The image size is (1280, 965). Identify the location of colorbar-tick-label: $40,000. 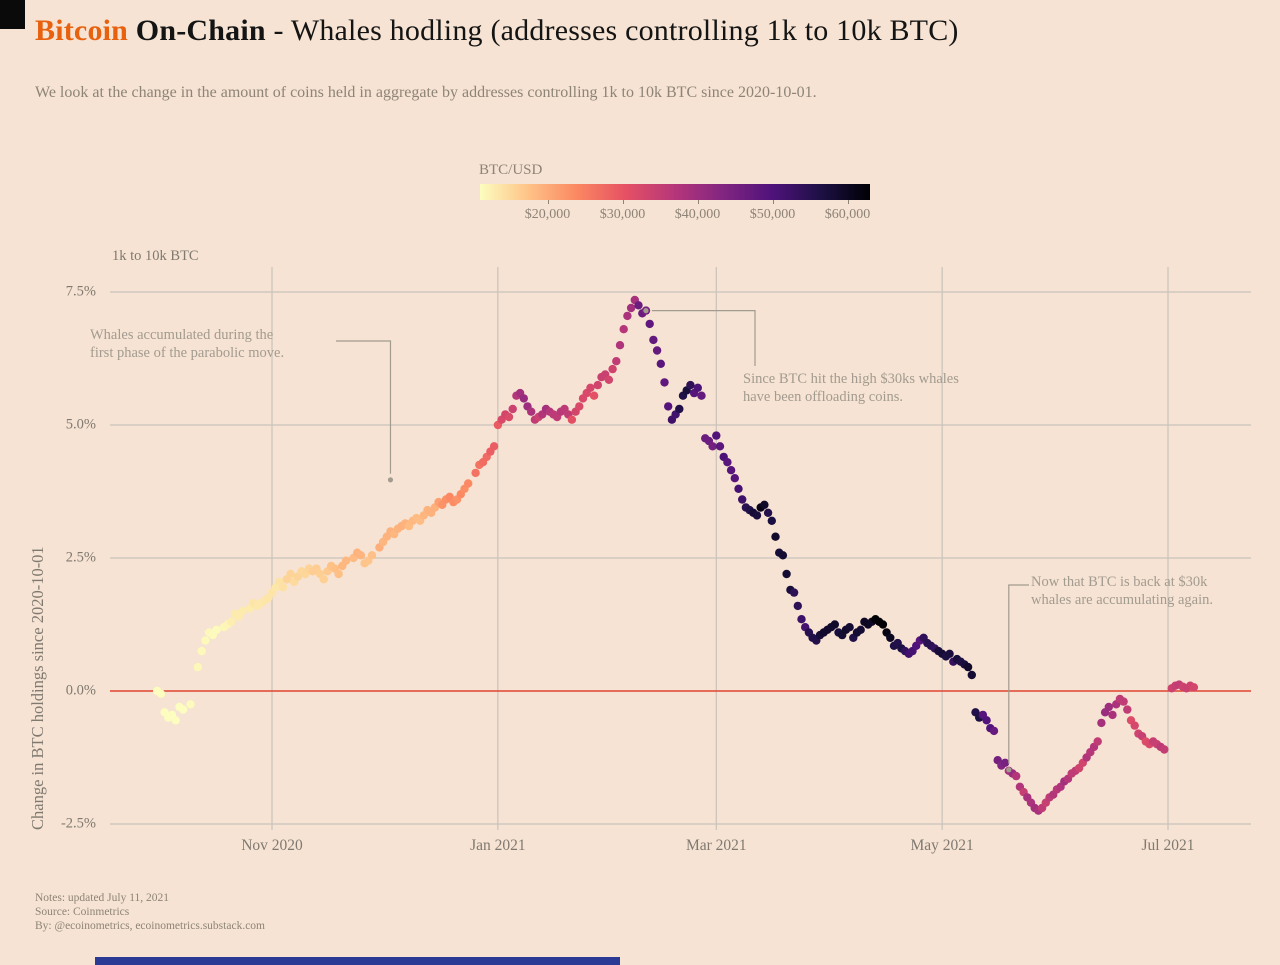
(697, 214).